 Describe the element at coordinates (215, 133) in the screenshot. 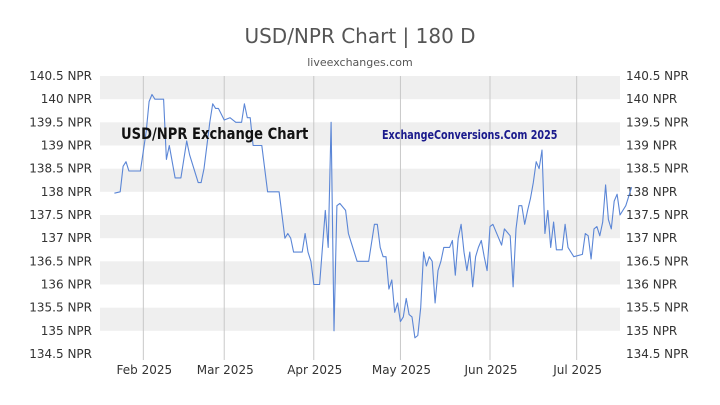

I see `watermark-left: USD/NPR Exchange Chart` at that location.